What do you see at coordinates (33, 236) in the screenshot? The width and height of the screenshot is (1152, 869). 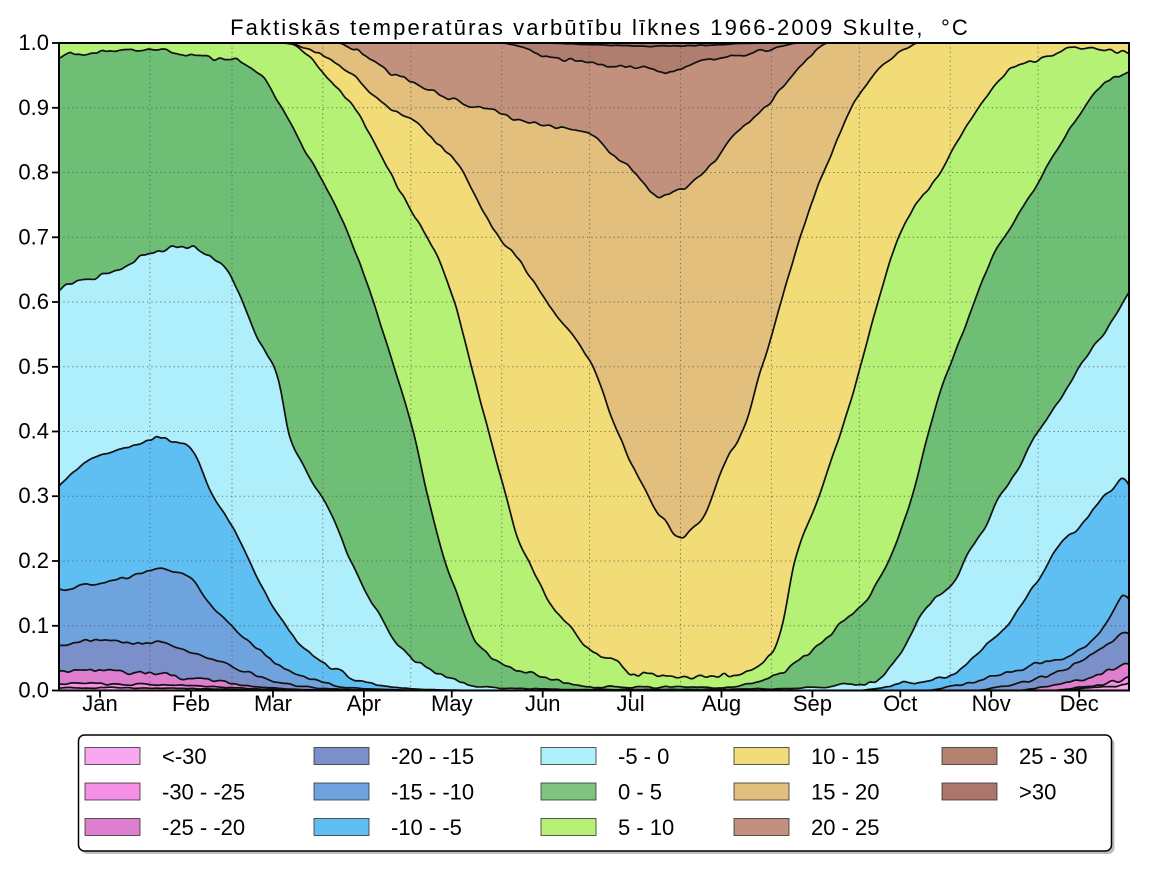 I see `svg-text: 0.7` at bounding box center [33, 236].